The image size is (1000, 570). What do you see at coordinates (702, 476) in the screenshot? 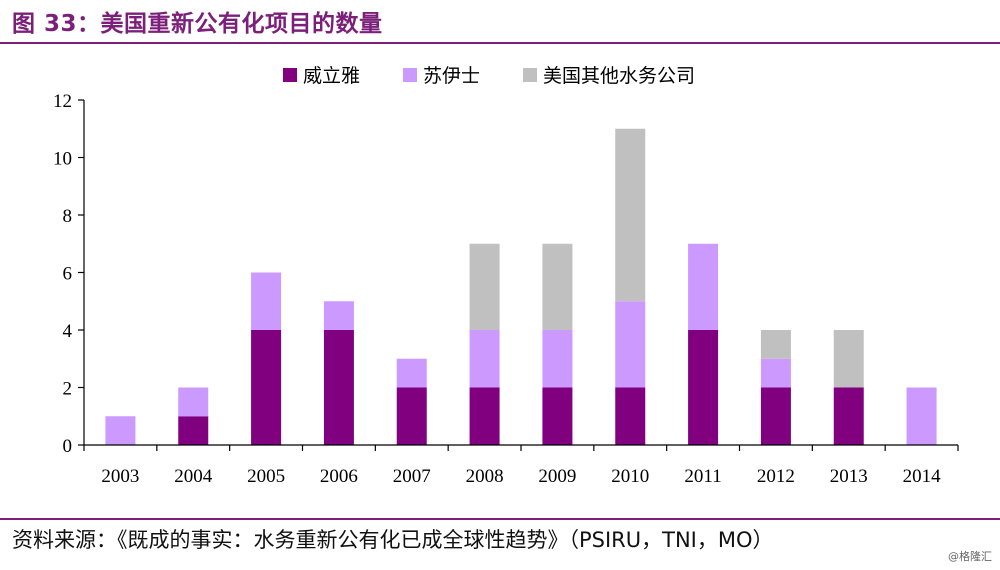
I see `x-tick-label: 2011` at bounding box center [702, 476].